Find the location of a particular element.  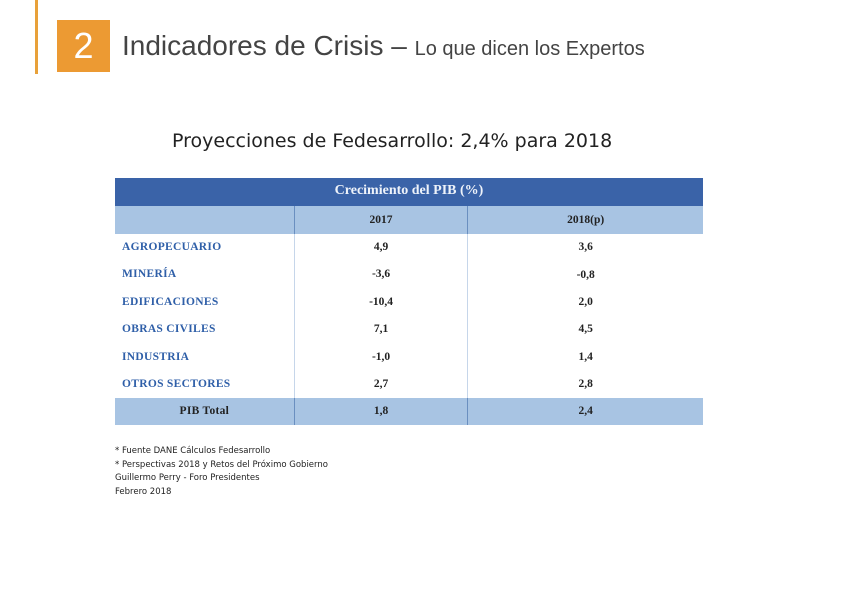

sector-label: AGROPECUARIO is located at coordinates (205, 248).